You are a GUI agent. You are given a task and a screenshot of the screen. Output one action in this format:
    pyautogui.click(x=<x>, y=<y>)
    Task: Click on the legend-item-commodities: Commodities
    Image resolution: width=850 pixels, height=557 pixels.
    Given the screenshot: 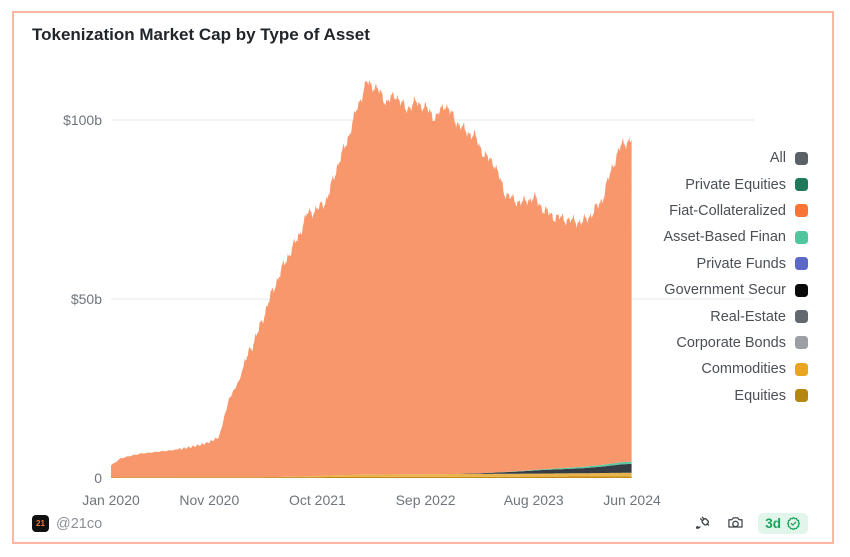 What is the action you would take?
    pyautogui.click(x=735, y=369)
    